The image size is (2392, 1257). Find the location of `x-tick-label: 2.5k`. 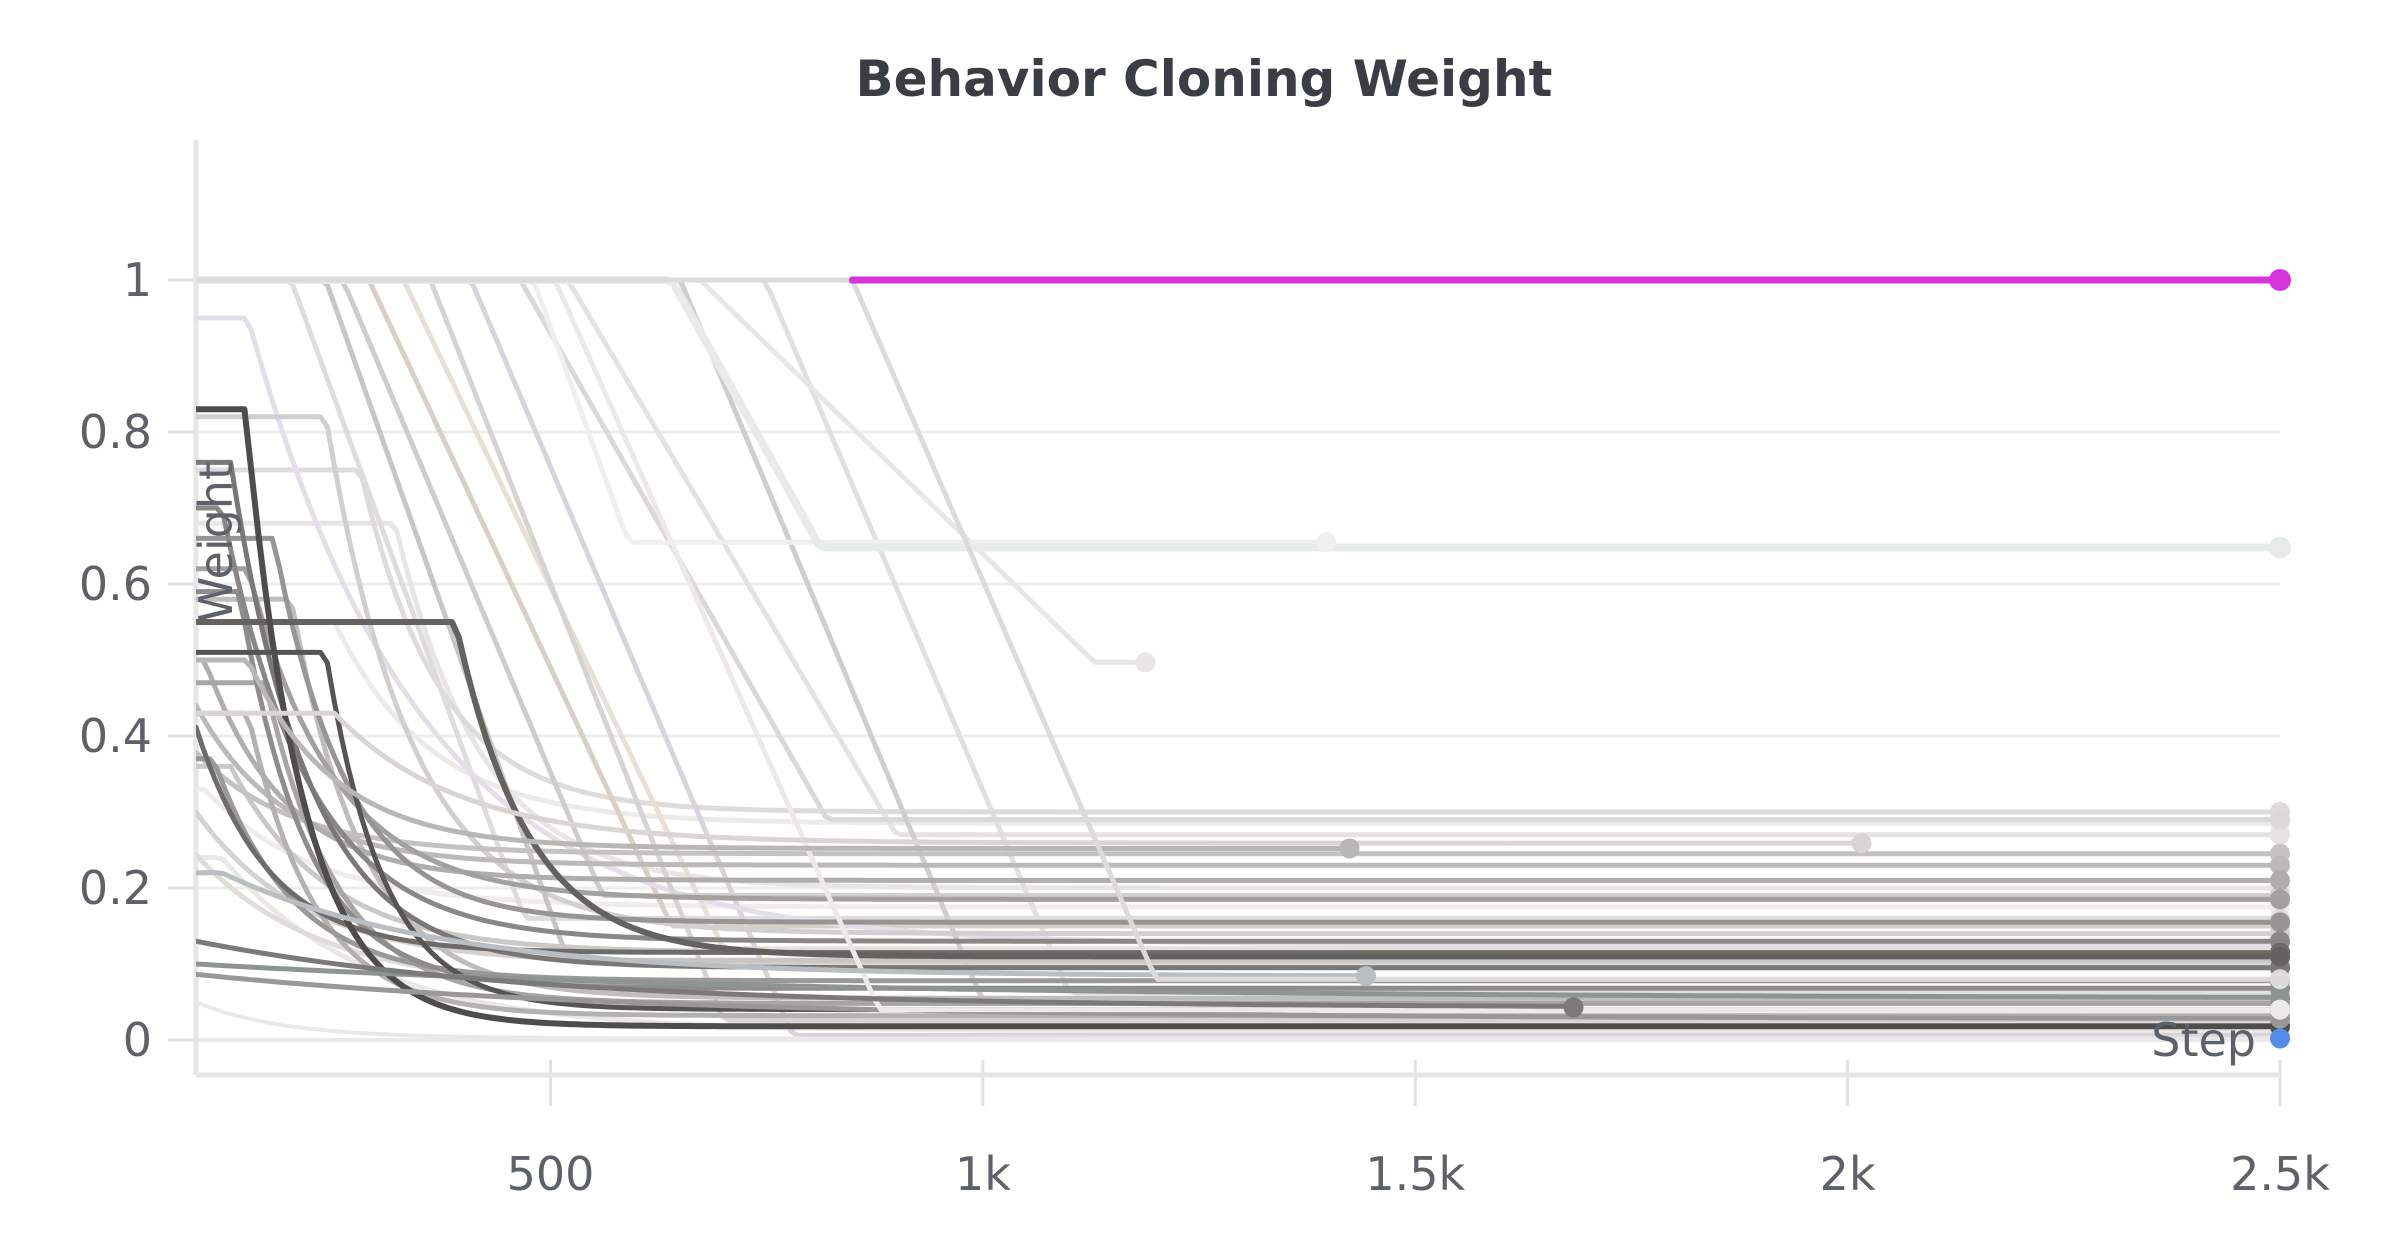

x-tick-label: 2.5k is located at coordinates (2280, 1174).